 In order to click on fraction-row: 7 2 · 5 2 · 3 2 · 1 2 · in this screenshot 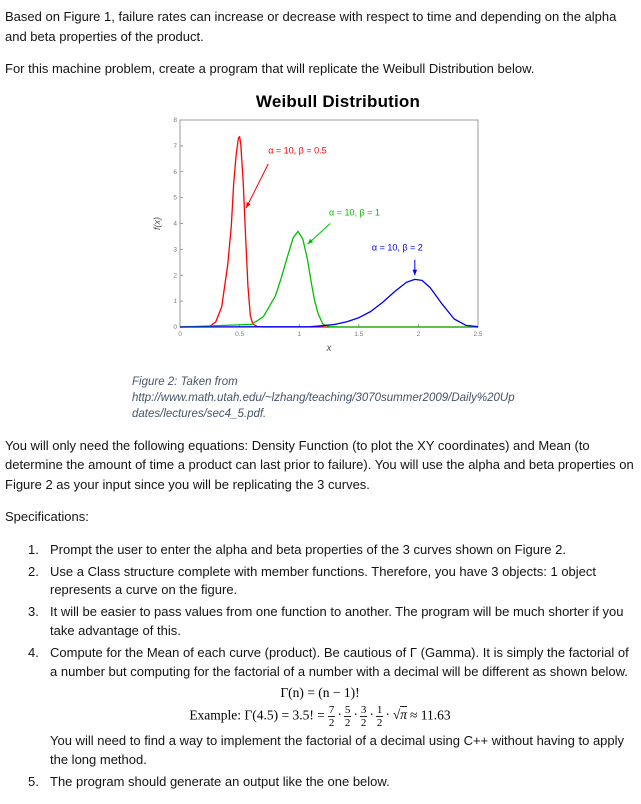, I will do `click(359, 716)`.